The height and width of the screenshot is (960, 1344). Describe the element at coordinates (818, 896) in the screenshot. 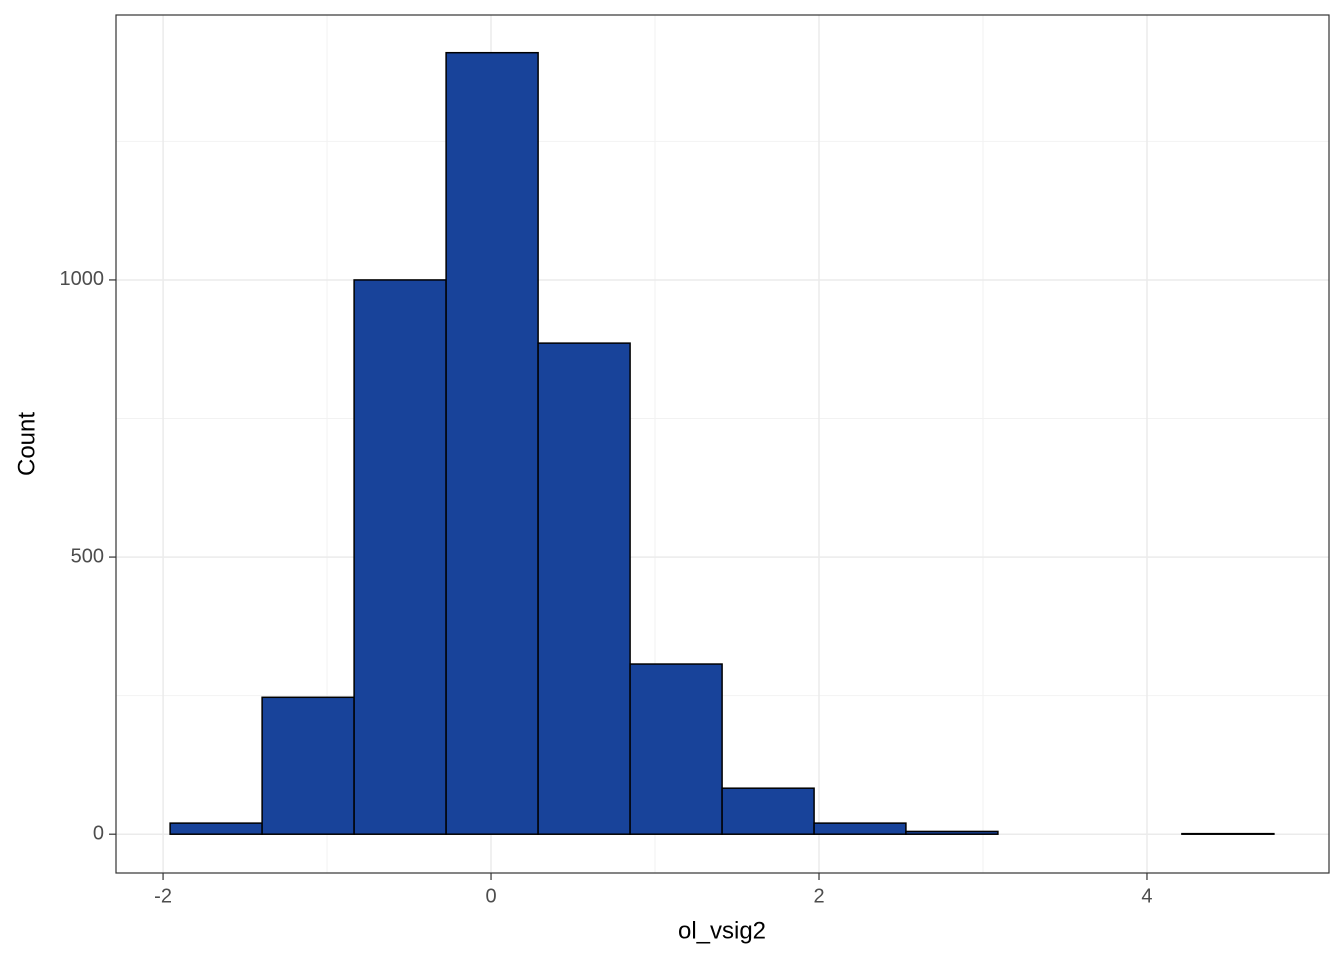

I see `x-tick-label: 2` at that location.